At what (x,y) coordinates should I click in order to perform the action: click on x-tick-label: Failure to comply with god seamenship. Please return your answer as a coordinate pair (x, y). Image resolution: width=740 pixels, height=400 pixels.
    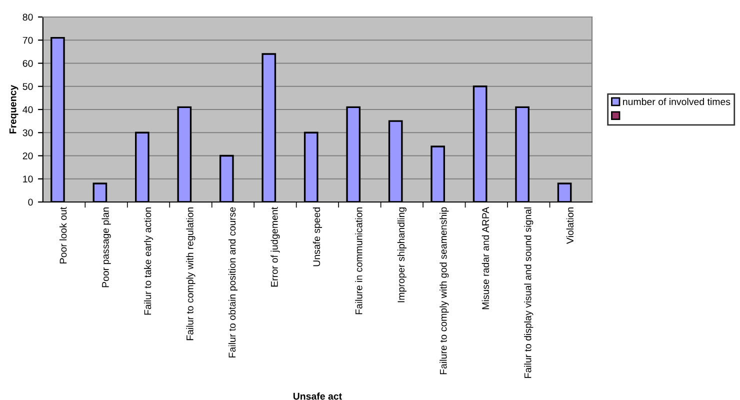
    Looking at the image, I should click on (444, 290).